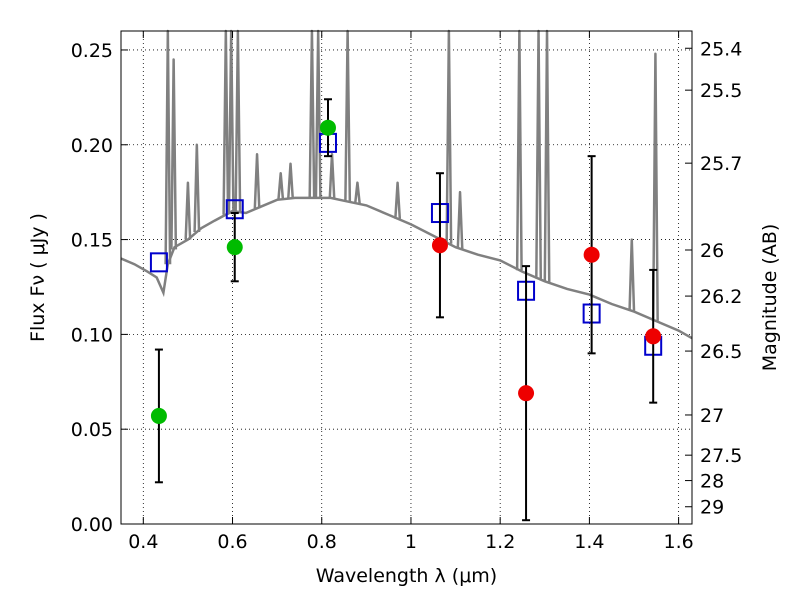  I want to click on y2-tick-label: 26.2, so click(721, 297).